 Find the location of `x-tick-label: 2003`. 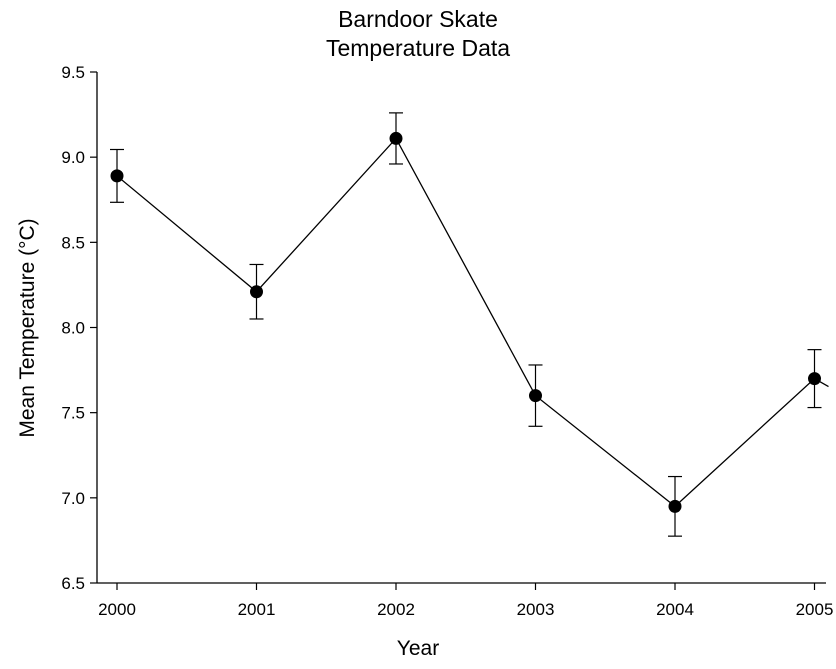

x-tick-label: 2003 is located at coordinates (536, 609).